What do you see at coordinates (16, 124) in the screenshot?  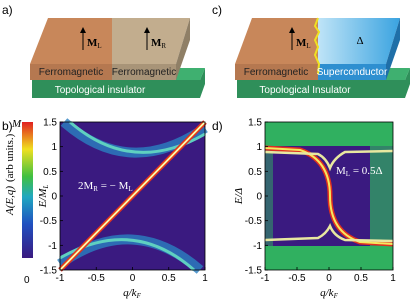 I see `colorbar-max: M` at bounding box center [16, 124].